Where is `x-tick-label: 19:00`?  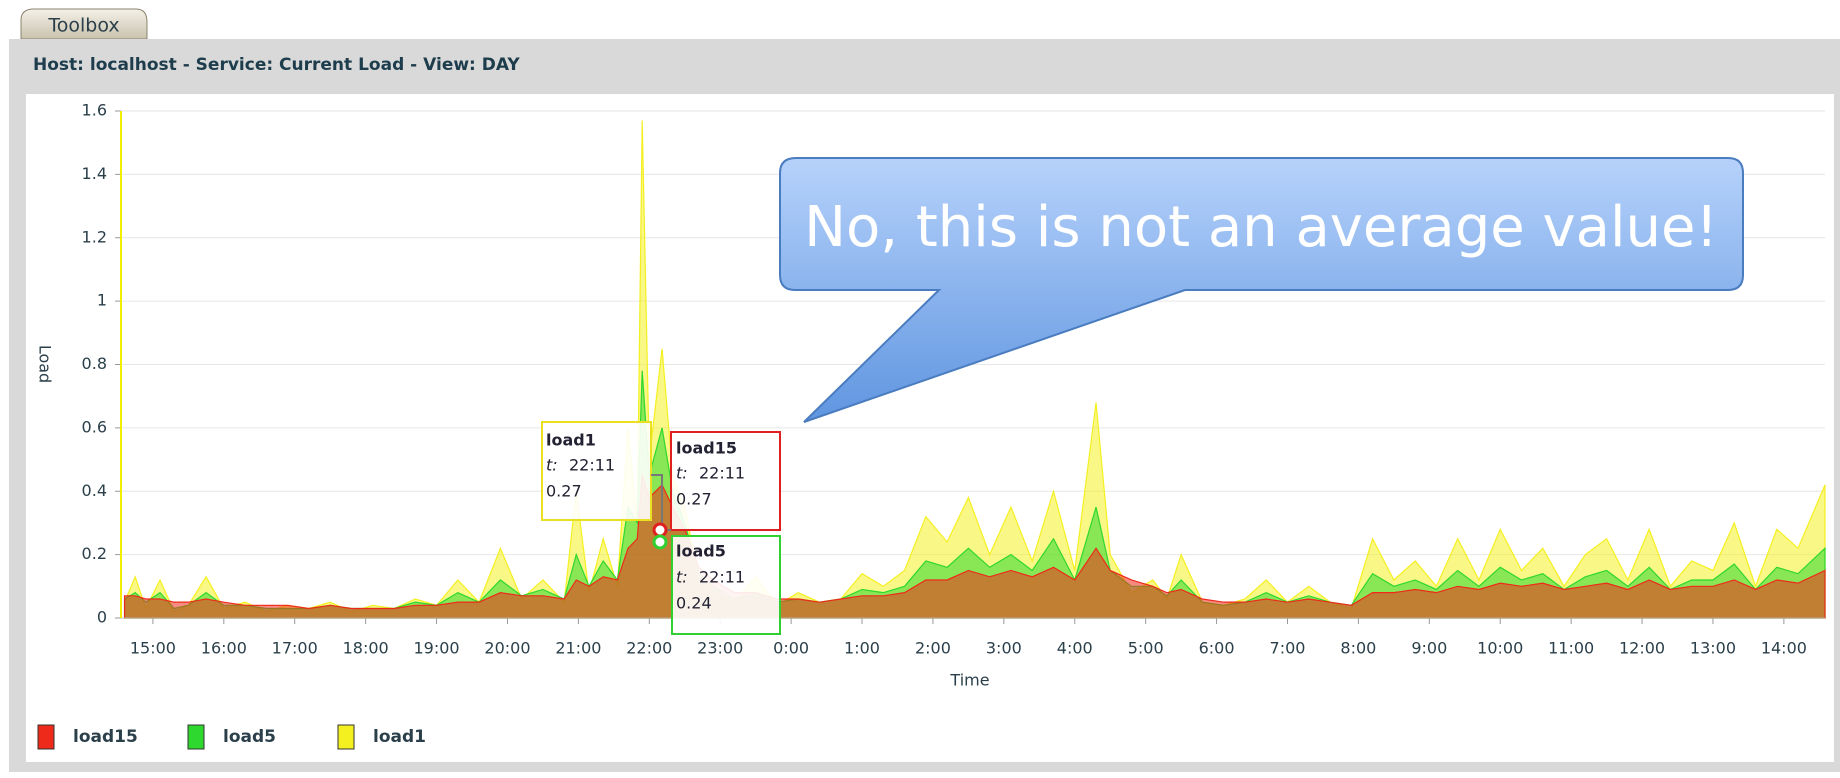
x-tick-label: 19:00 is located at coordinates (437, 648).